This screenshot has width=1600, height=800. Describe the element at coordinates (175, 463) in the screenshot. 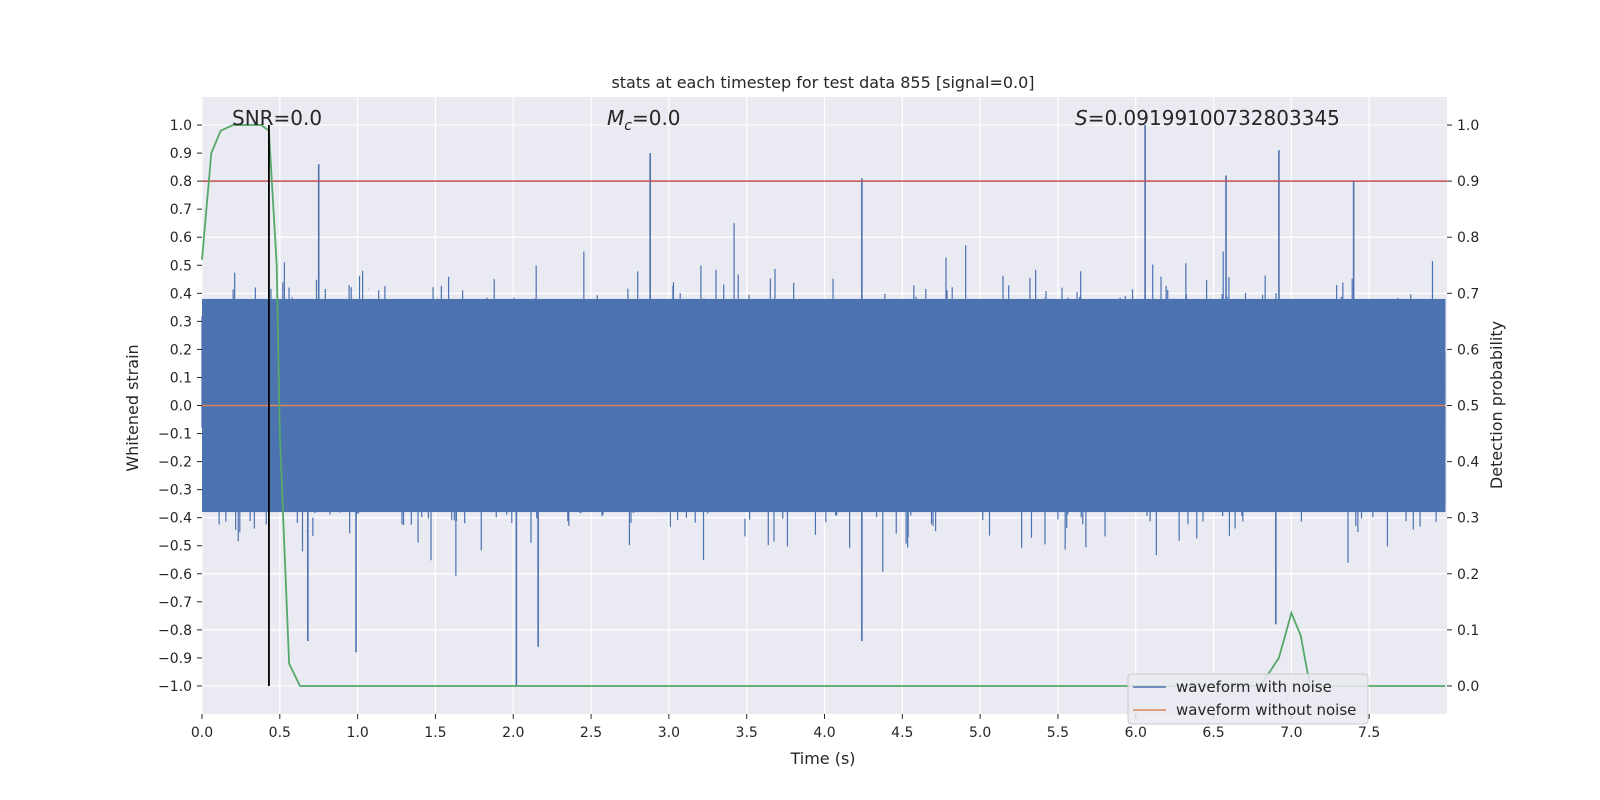

I see `y-left-tick-label: −0.2` at that location.